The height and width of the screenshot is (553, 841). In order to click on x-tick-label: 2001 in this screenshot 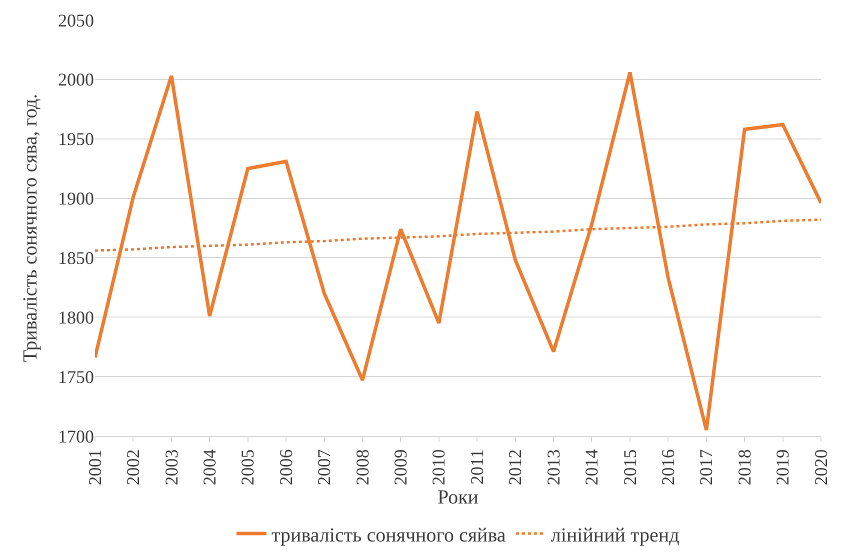, I will do `click(94, 467)`.